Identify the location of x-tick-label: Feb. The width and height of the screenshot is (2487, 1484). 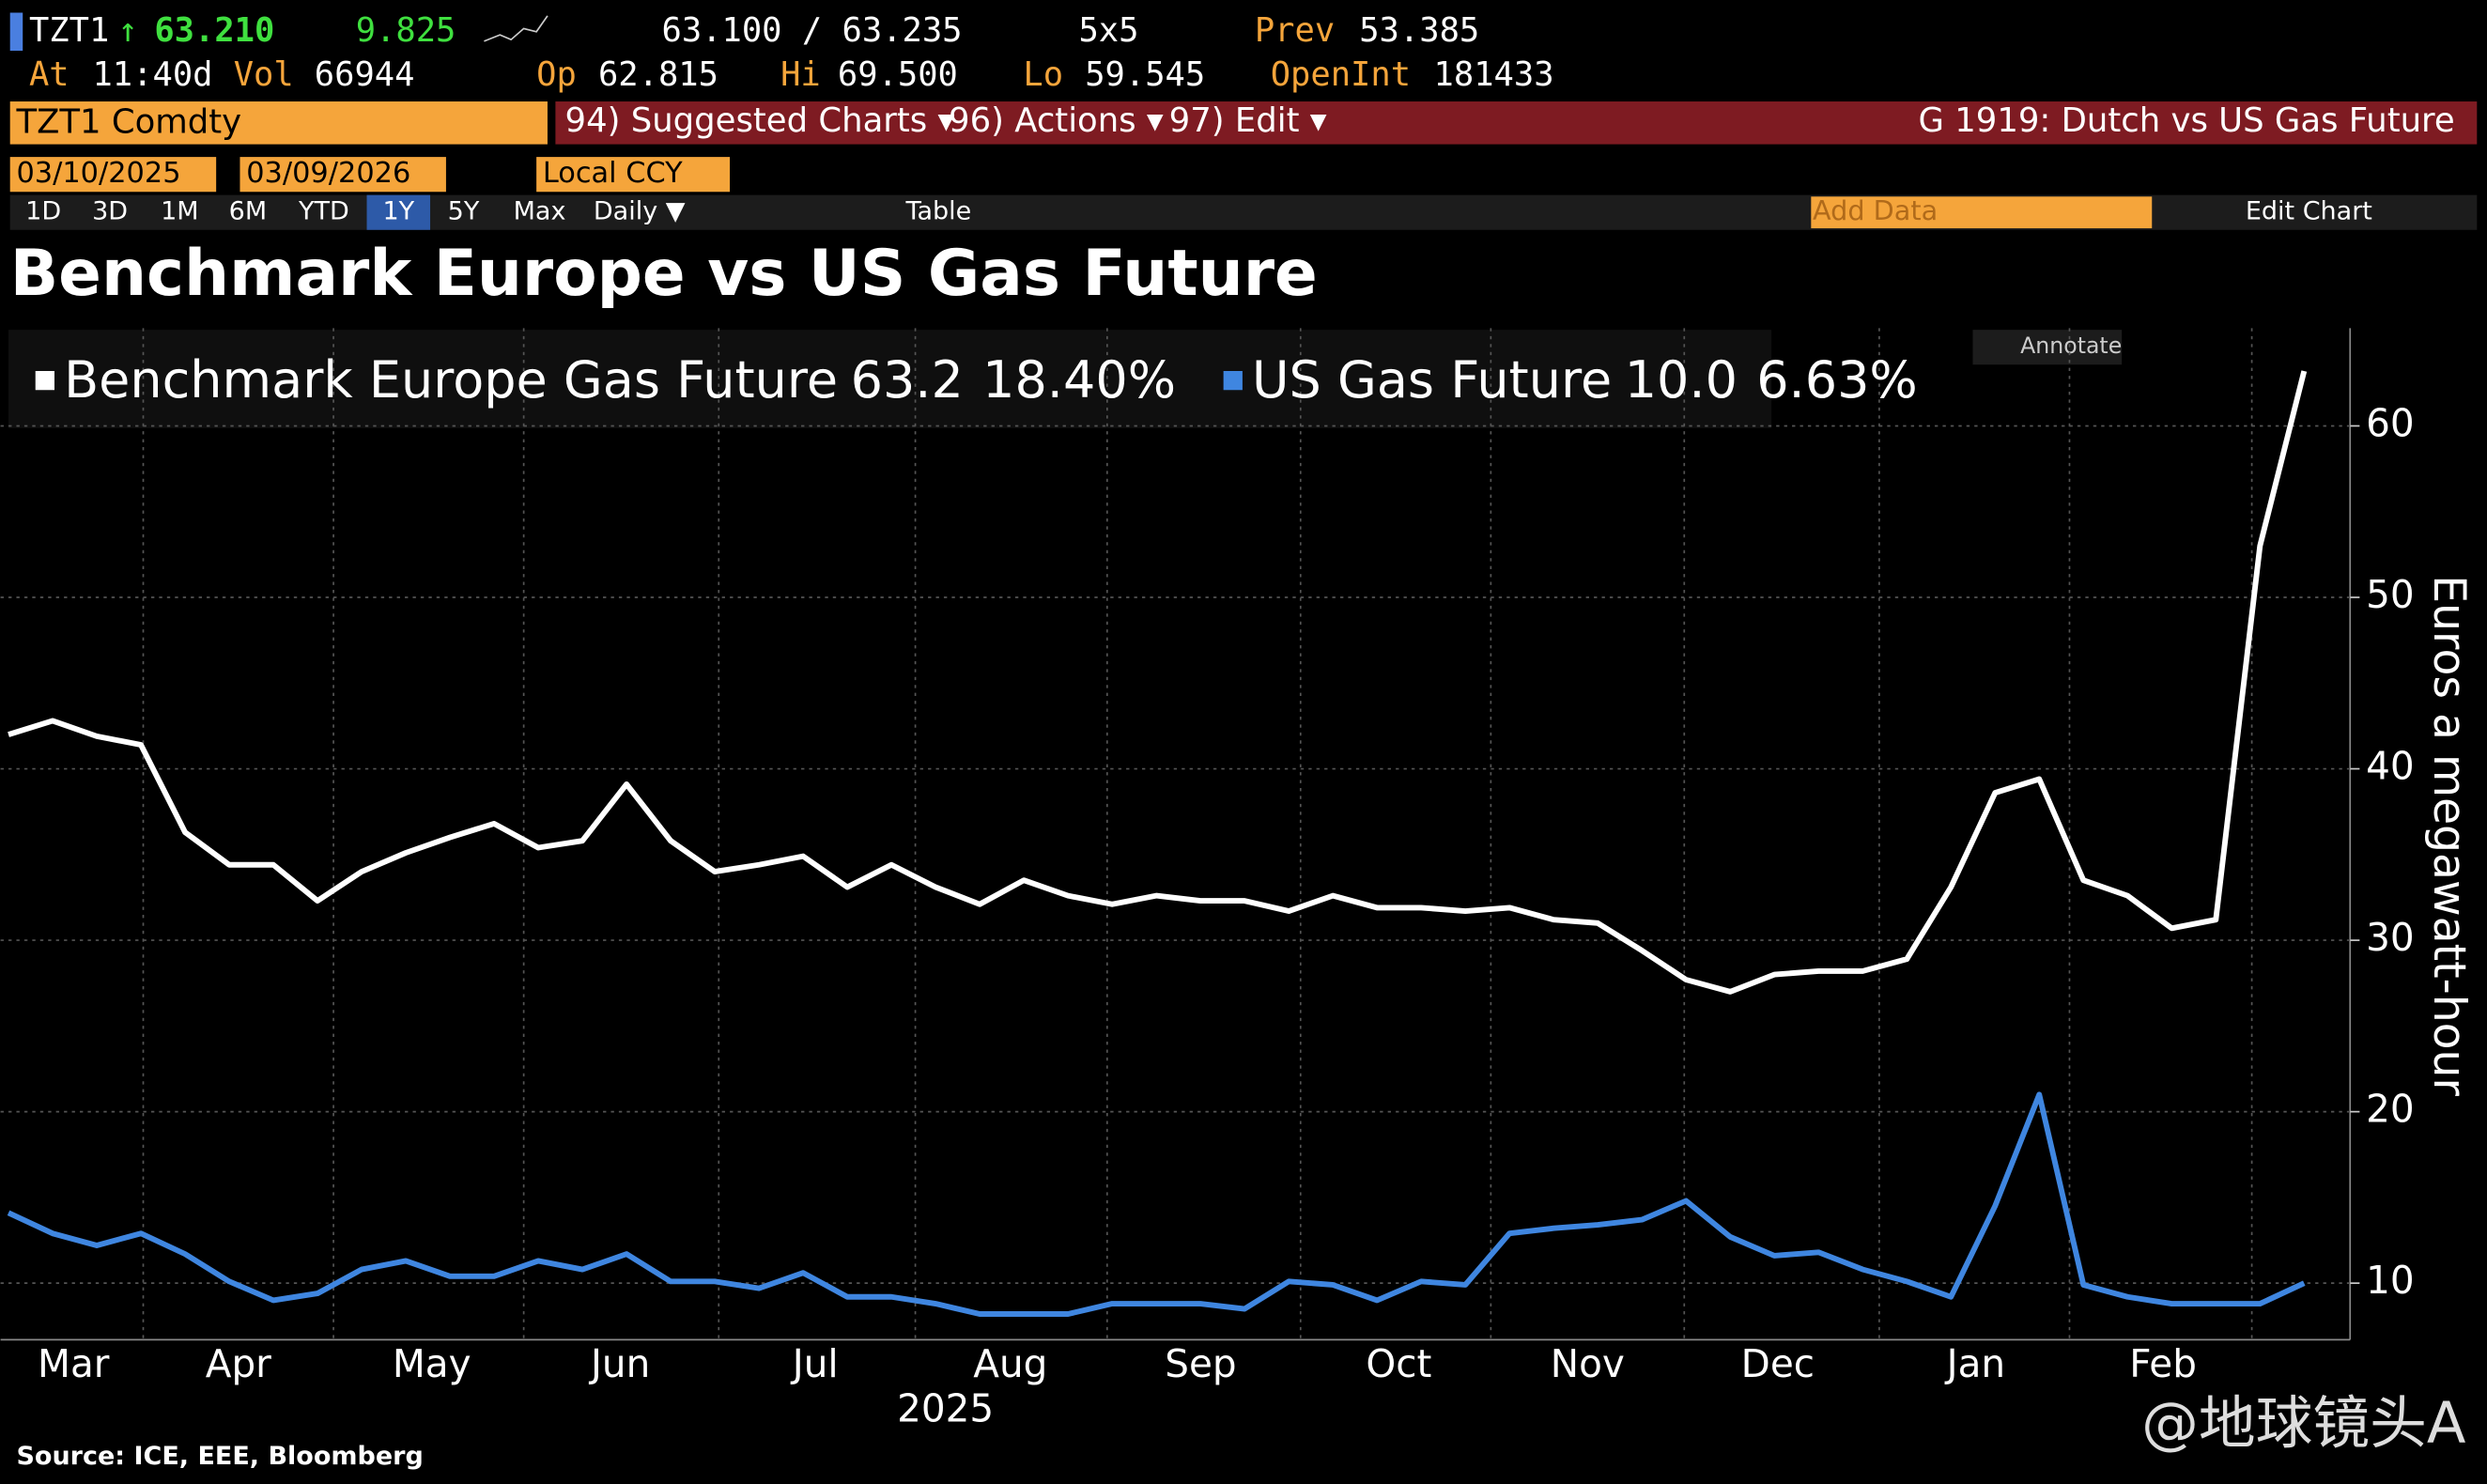
(2163, 1363).